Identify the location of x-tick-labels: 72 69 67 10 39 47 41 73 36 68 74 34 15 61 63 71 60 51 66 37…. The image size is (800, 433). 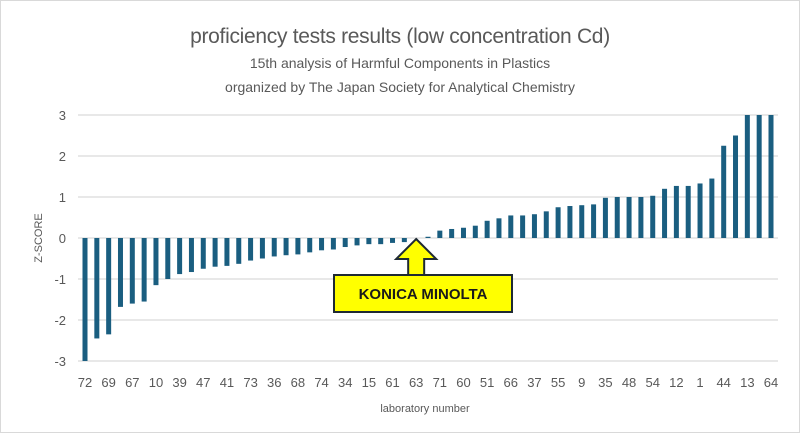
(428, 382).